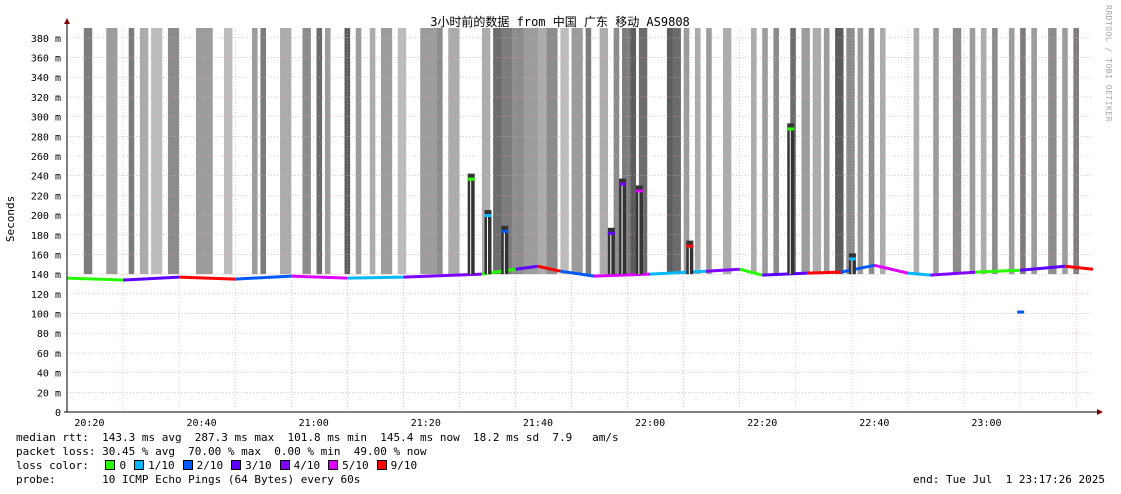 The image size is (1121, 494). Describe the element at coordinates (650, 423) in the screenshot. I see `x-tick-label: 22:00` at that location.